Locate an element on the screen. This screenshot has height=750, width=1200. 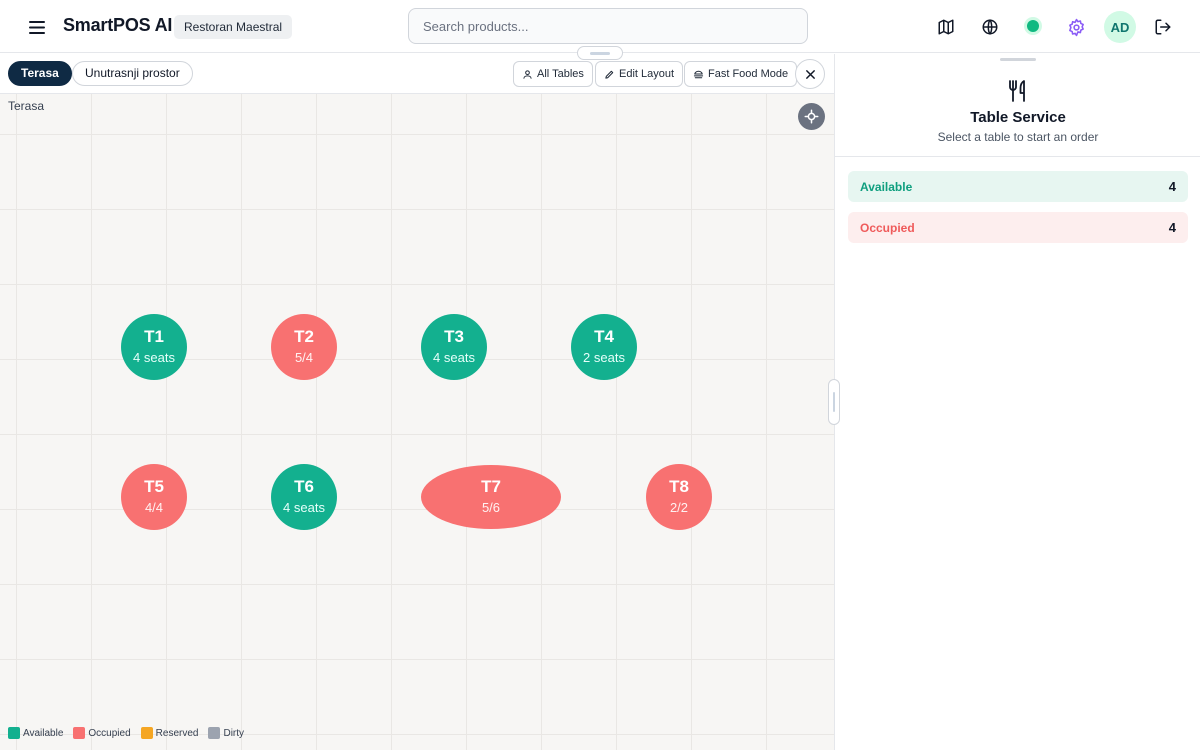
legend-item-dirty: Dirty is located at coordinates (226, 733).